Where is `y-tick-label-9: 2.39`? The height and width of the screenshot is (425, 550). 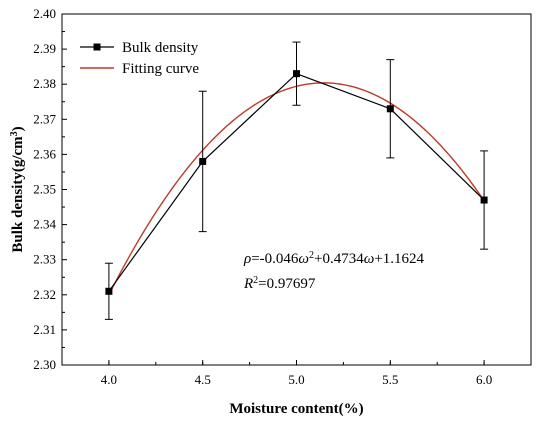 y-tick-label-9: 2.39 is located at coordinates (44, 48).